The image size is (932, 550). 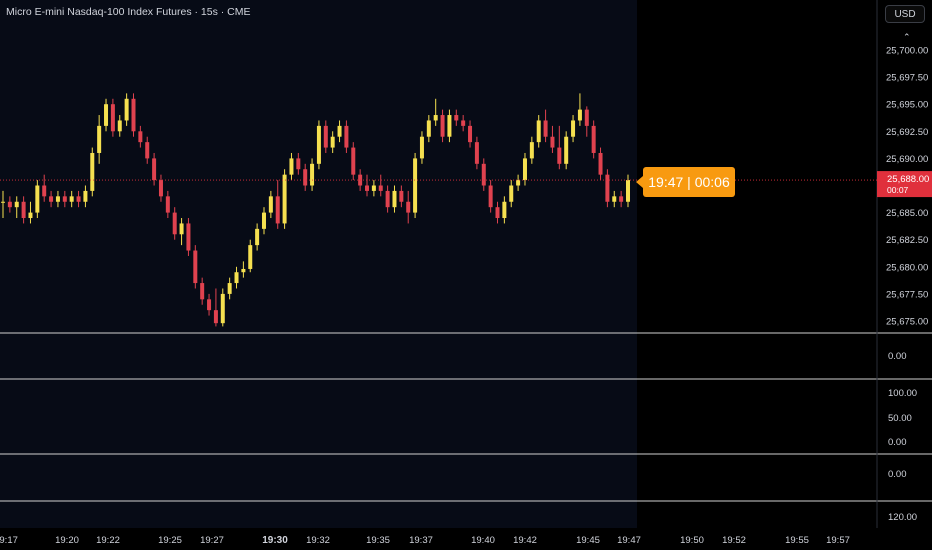 I want to click on time-tick-label: 19:17, so click(x=9, y=540).